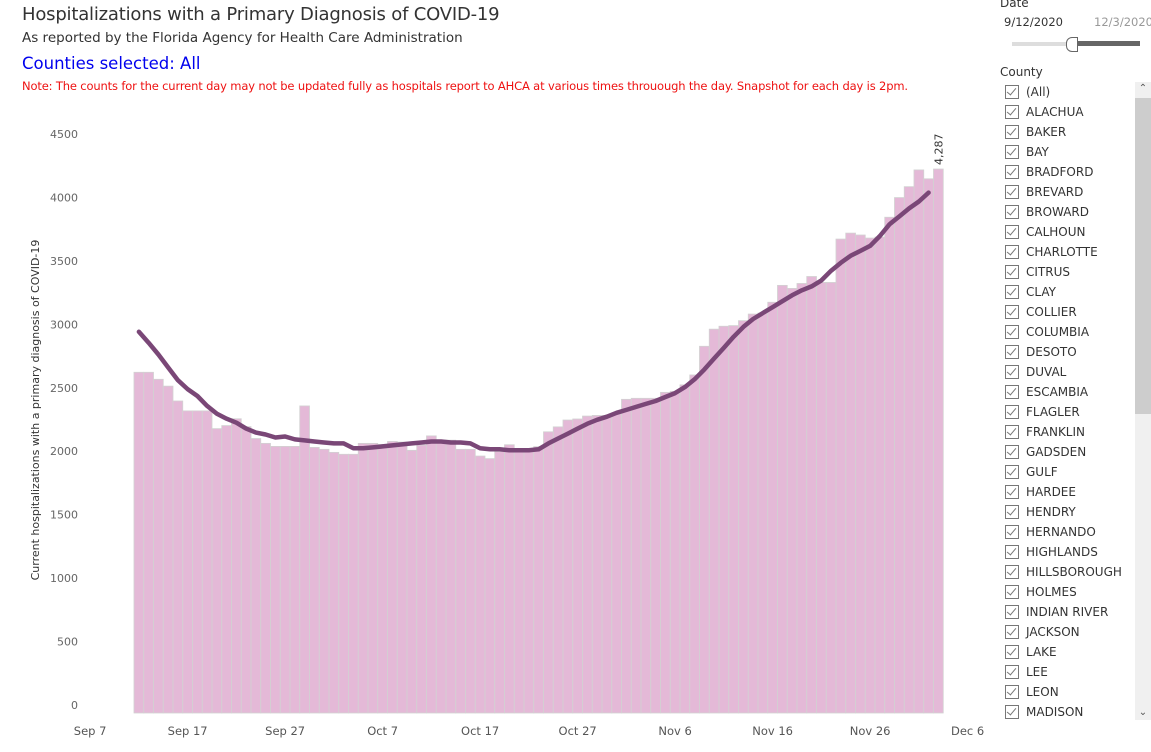  Describe the element at coordinates (1143, 712) in the screenshot. I see `chevron-down-icon: ⌄` at that location.